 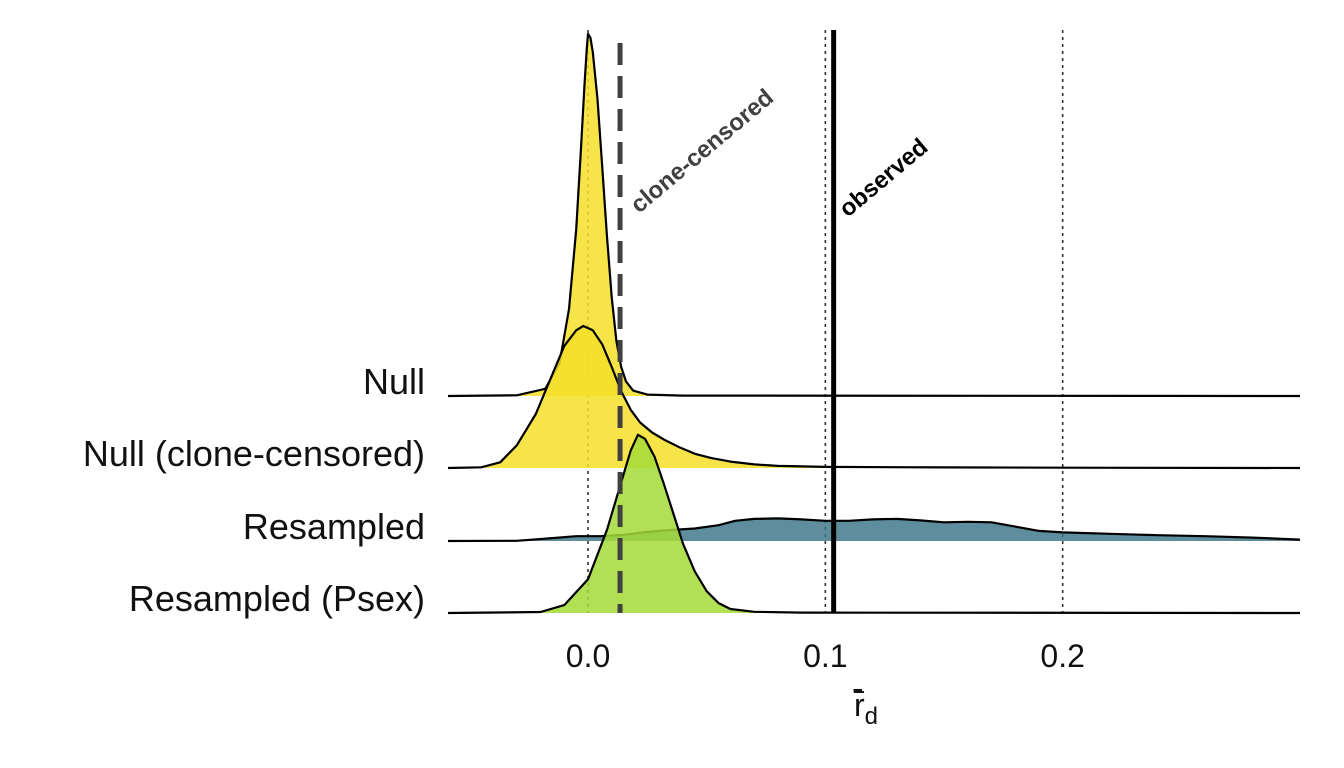 I want to click on x-axis-title-main: r̄, so click(x=859, y=705).